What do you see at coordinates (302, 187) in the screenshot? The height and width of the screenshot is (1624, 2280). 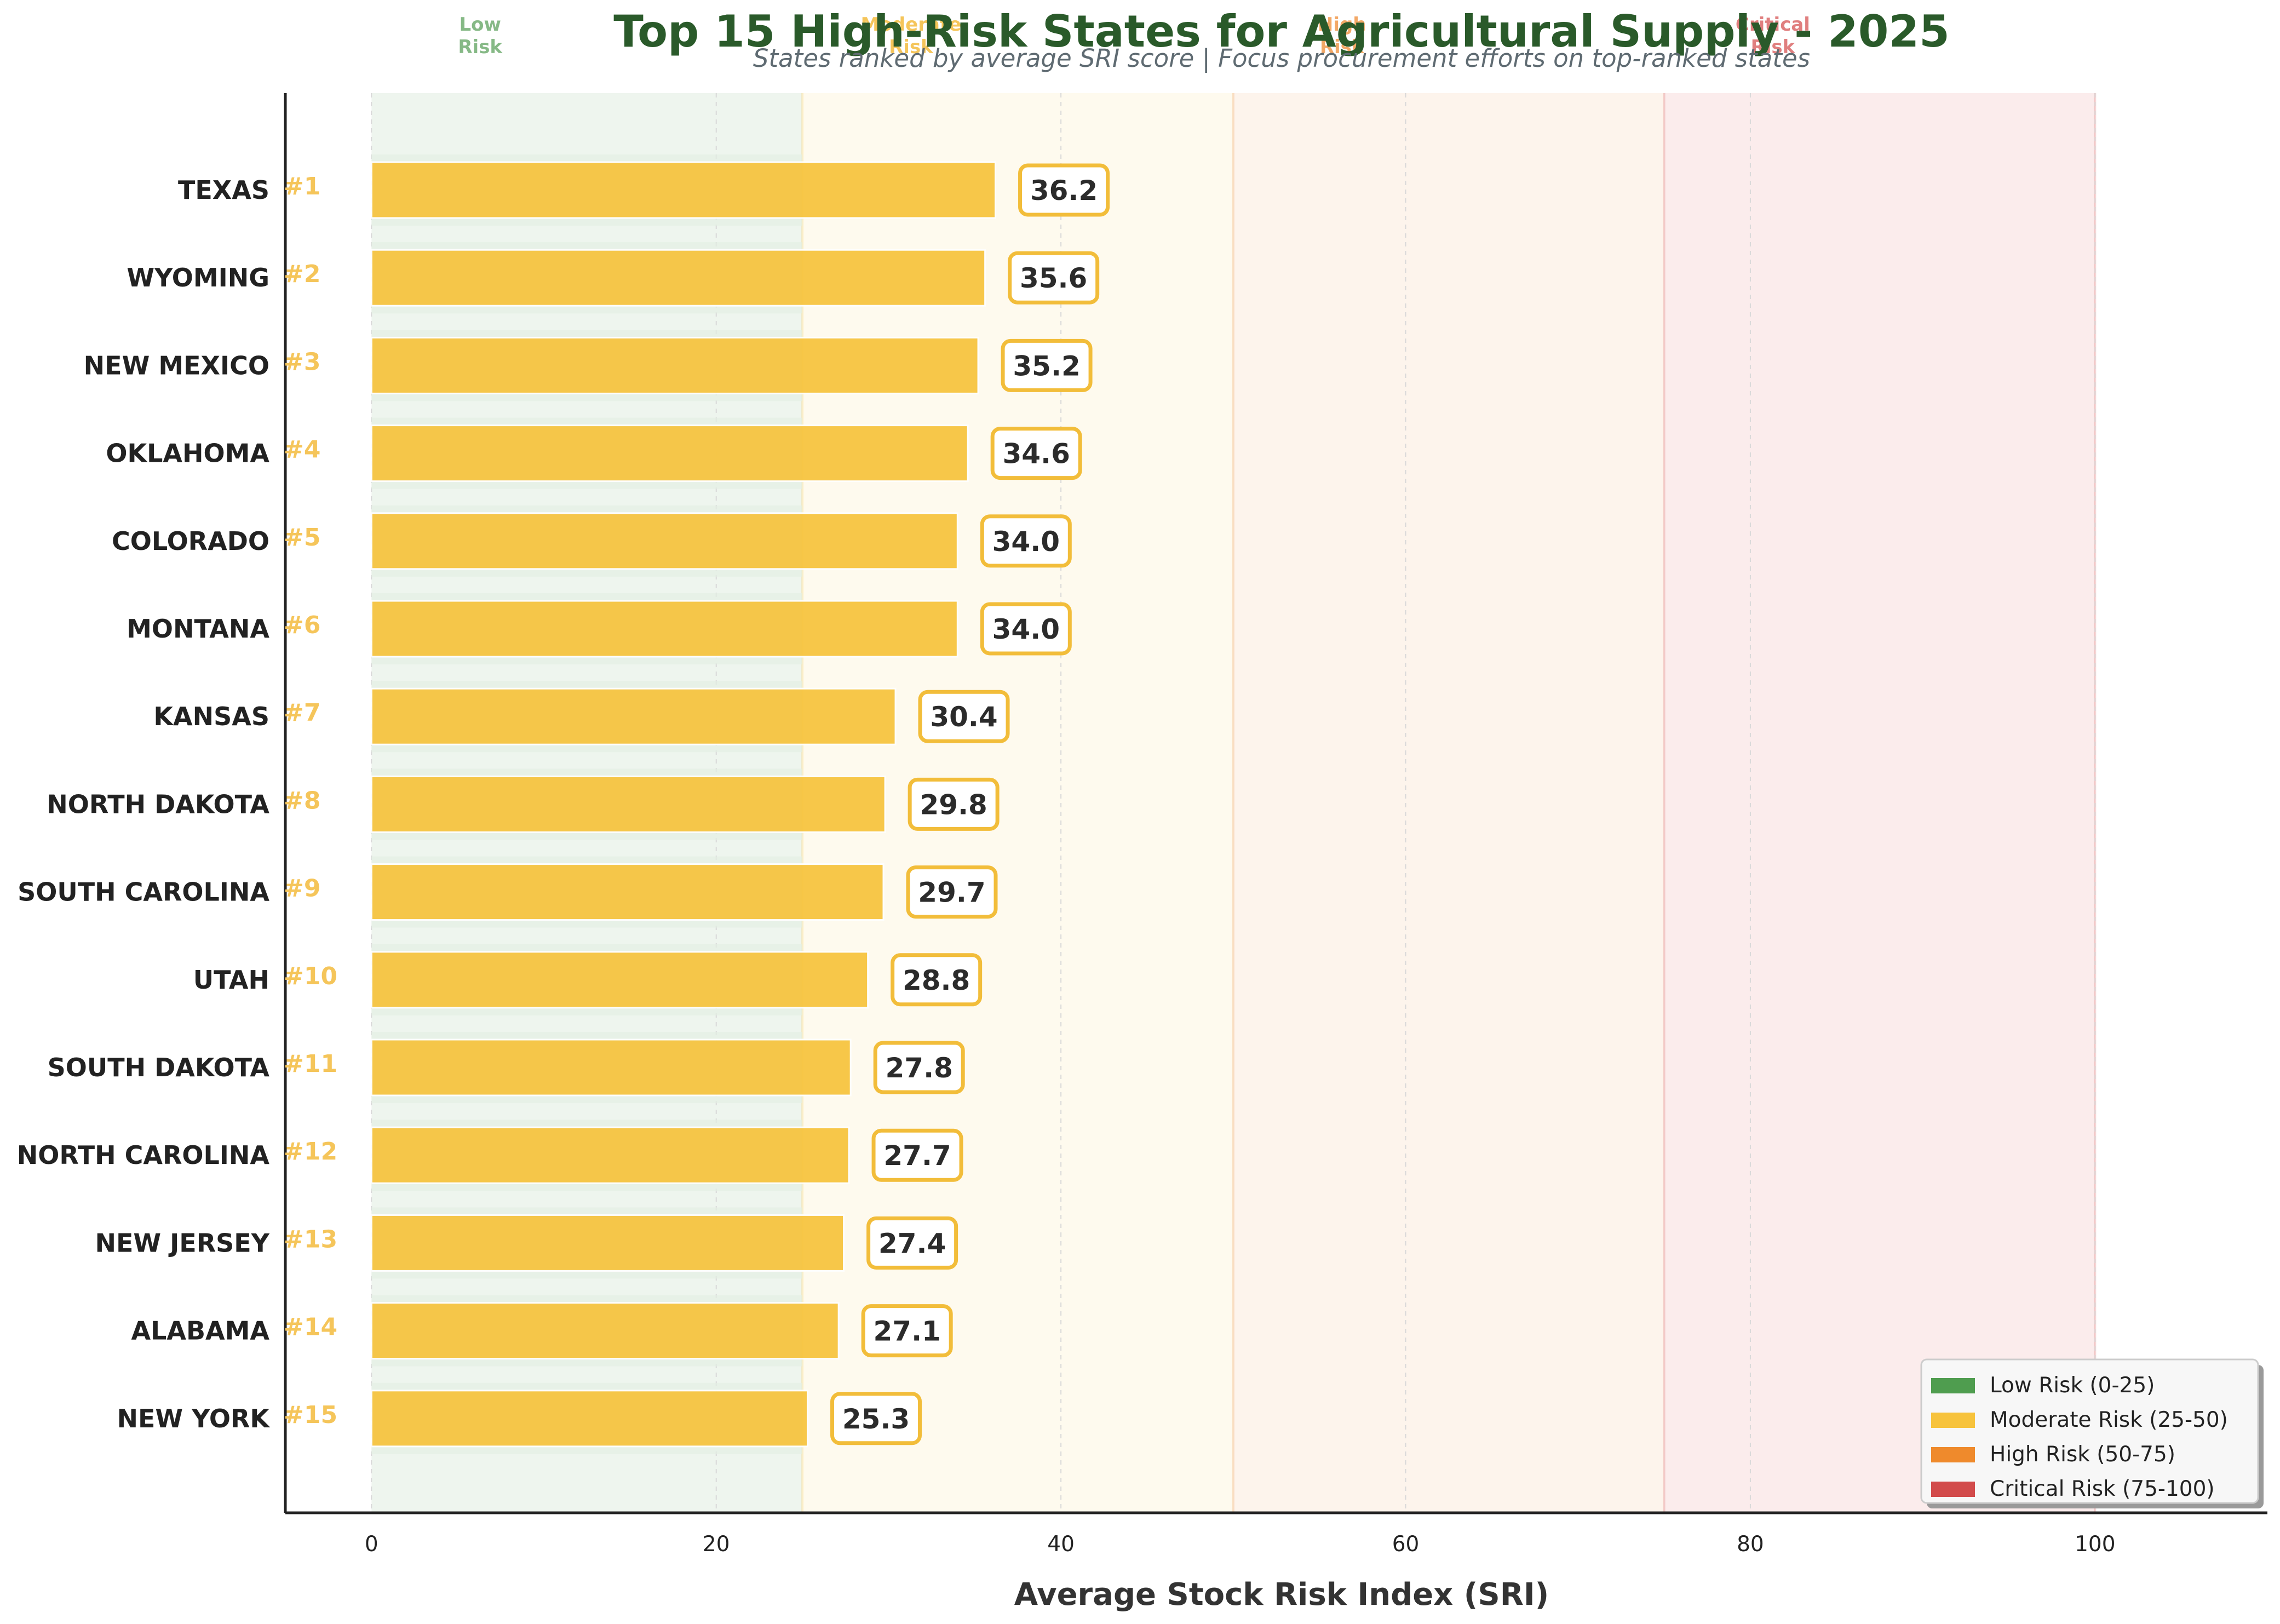 I see `rank-label: #1` at bounding box center [302, 187].